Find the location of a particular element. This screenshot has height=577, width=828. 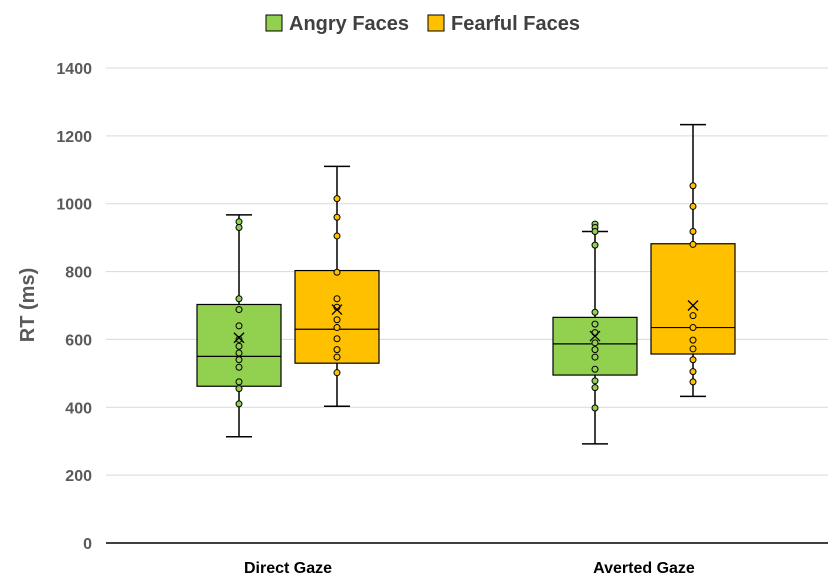

y-axis-title: RT (ms) is located at coordinates (28, 305).